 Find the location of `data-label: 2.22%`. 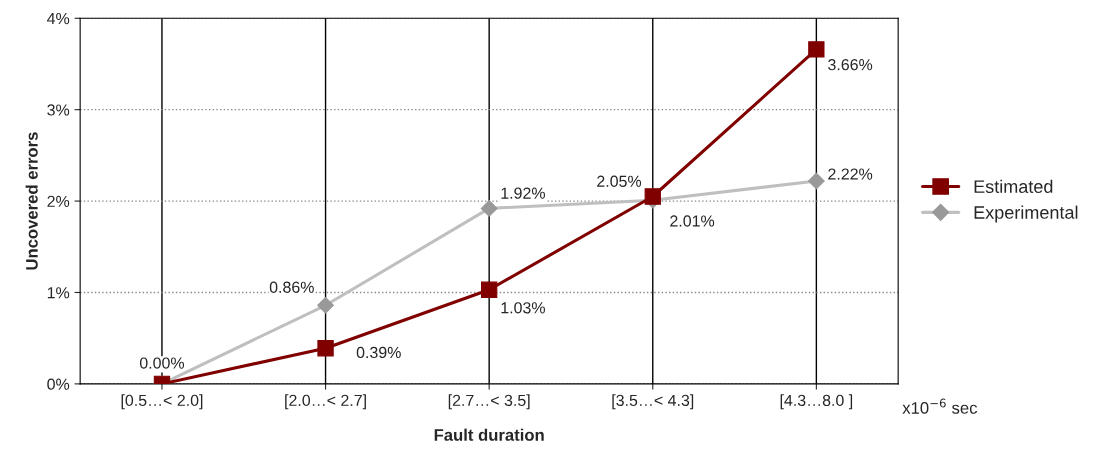

data-label: 2.22% is located at coordinates (850, 174).